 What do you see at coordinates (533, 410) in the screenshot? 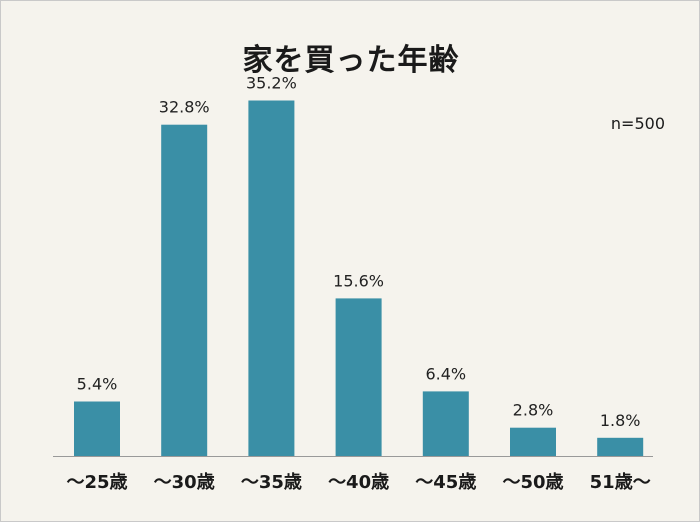
I see `bar-value-label: 2.8%` at bounding box center [533, 410].